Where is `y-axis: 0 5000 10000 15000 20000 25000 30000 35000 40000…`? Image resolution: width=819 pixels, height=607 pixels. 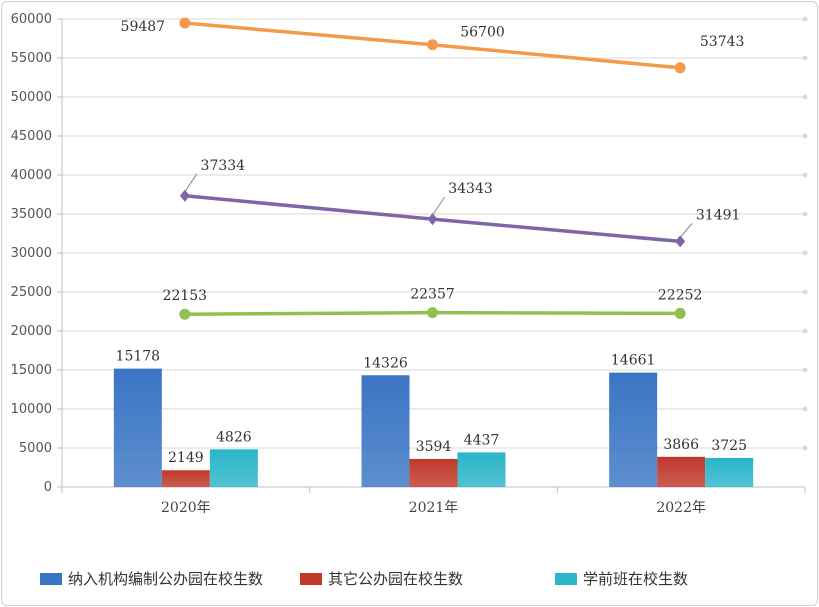 y-axis: 0 5000 10000 15000 20000 25000 30000 35000 40000… is located at coordinates (37, 253).